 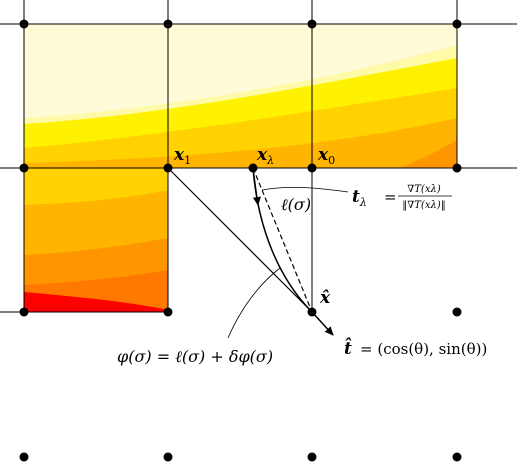 What do you see at coordinates (296, 204) in the screenshot?
I see `label-ell: ℓ(σ)` at bounding box center [296, 204].